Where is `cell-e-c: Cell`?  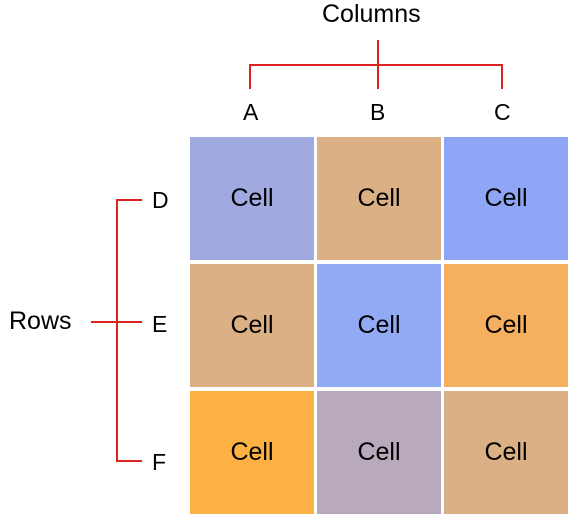 cell-e-c: Cell is located at coordinates (506, 325).